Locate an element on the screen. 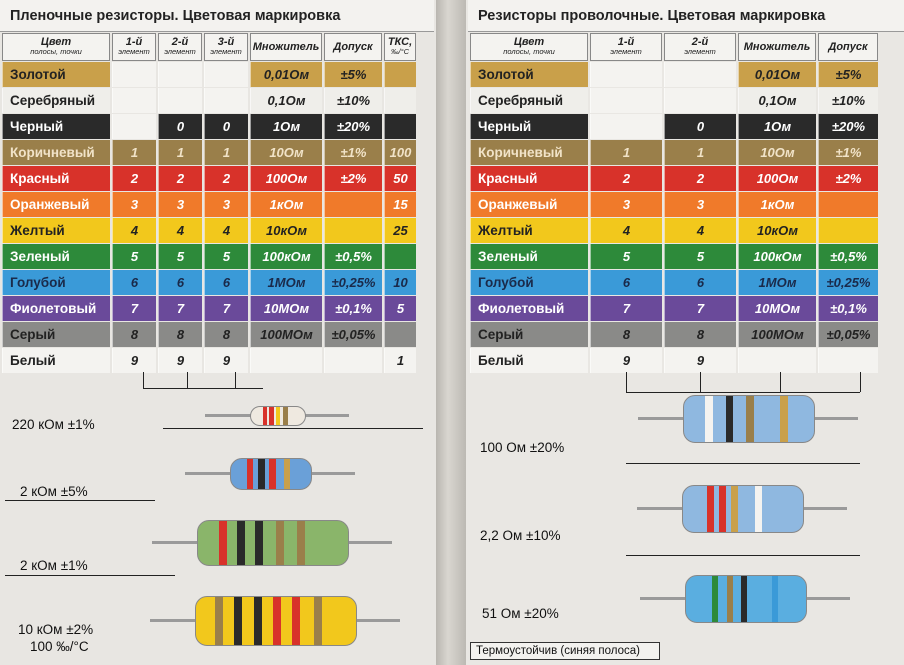 The width and height of the screenshot is (904, 665). right-header-1: 1-й элемент is located at coordinates (626, 47).